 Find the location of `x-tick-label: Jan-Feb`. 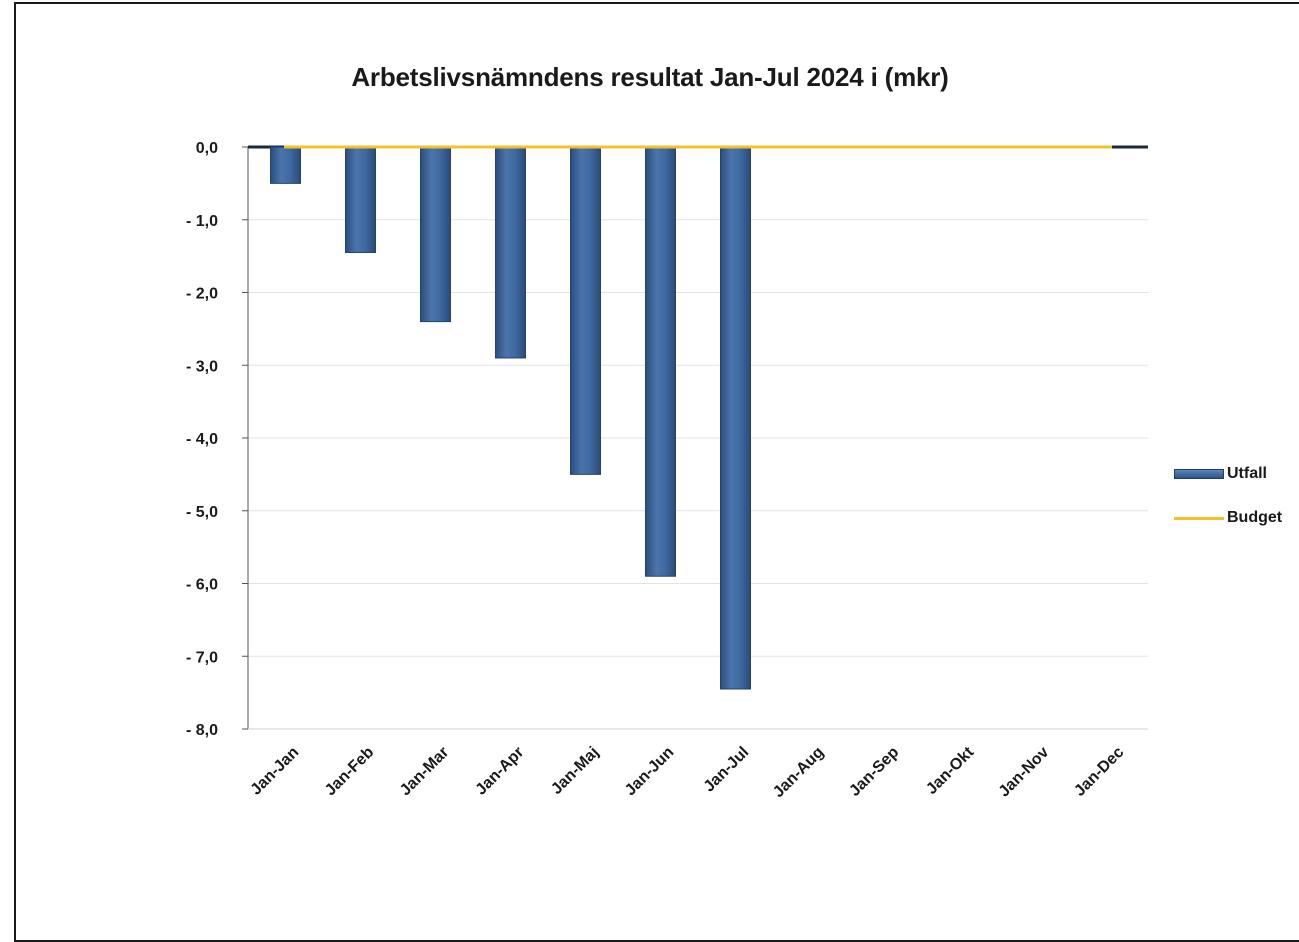

x-tick-label: Jan-Feb is located at coordinates (350, 772).